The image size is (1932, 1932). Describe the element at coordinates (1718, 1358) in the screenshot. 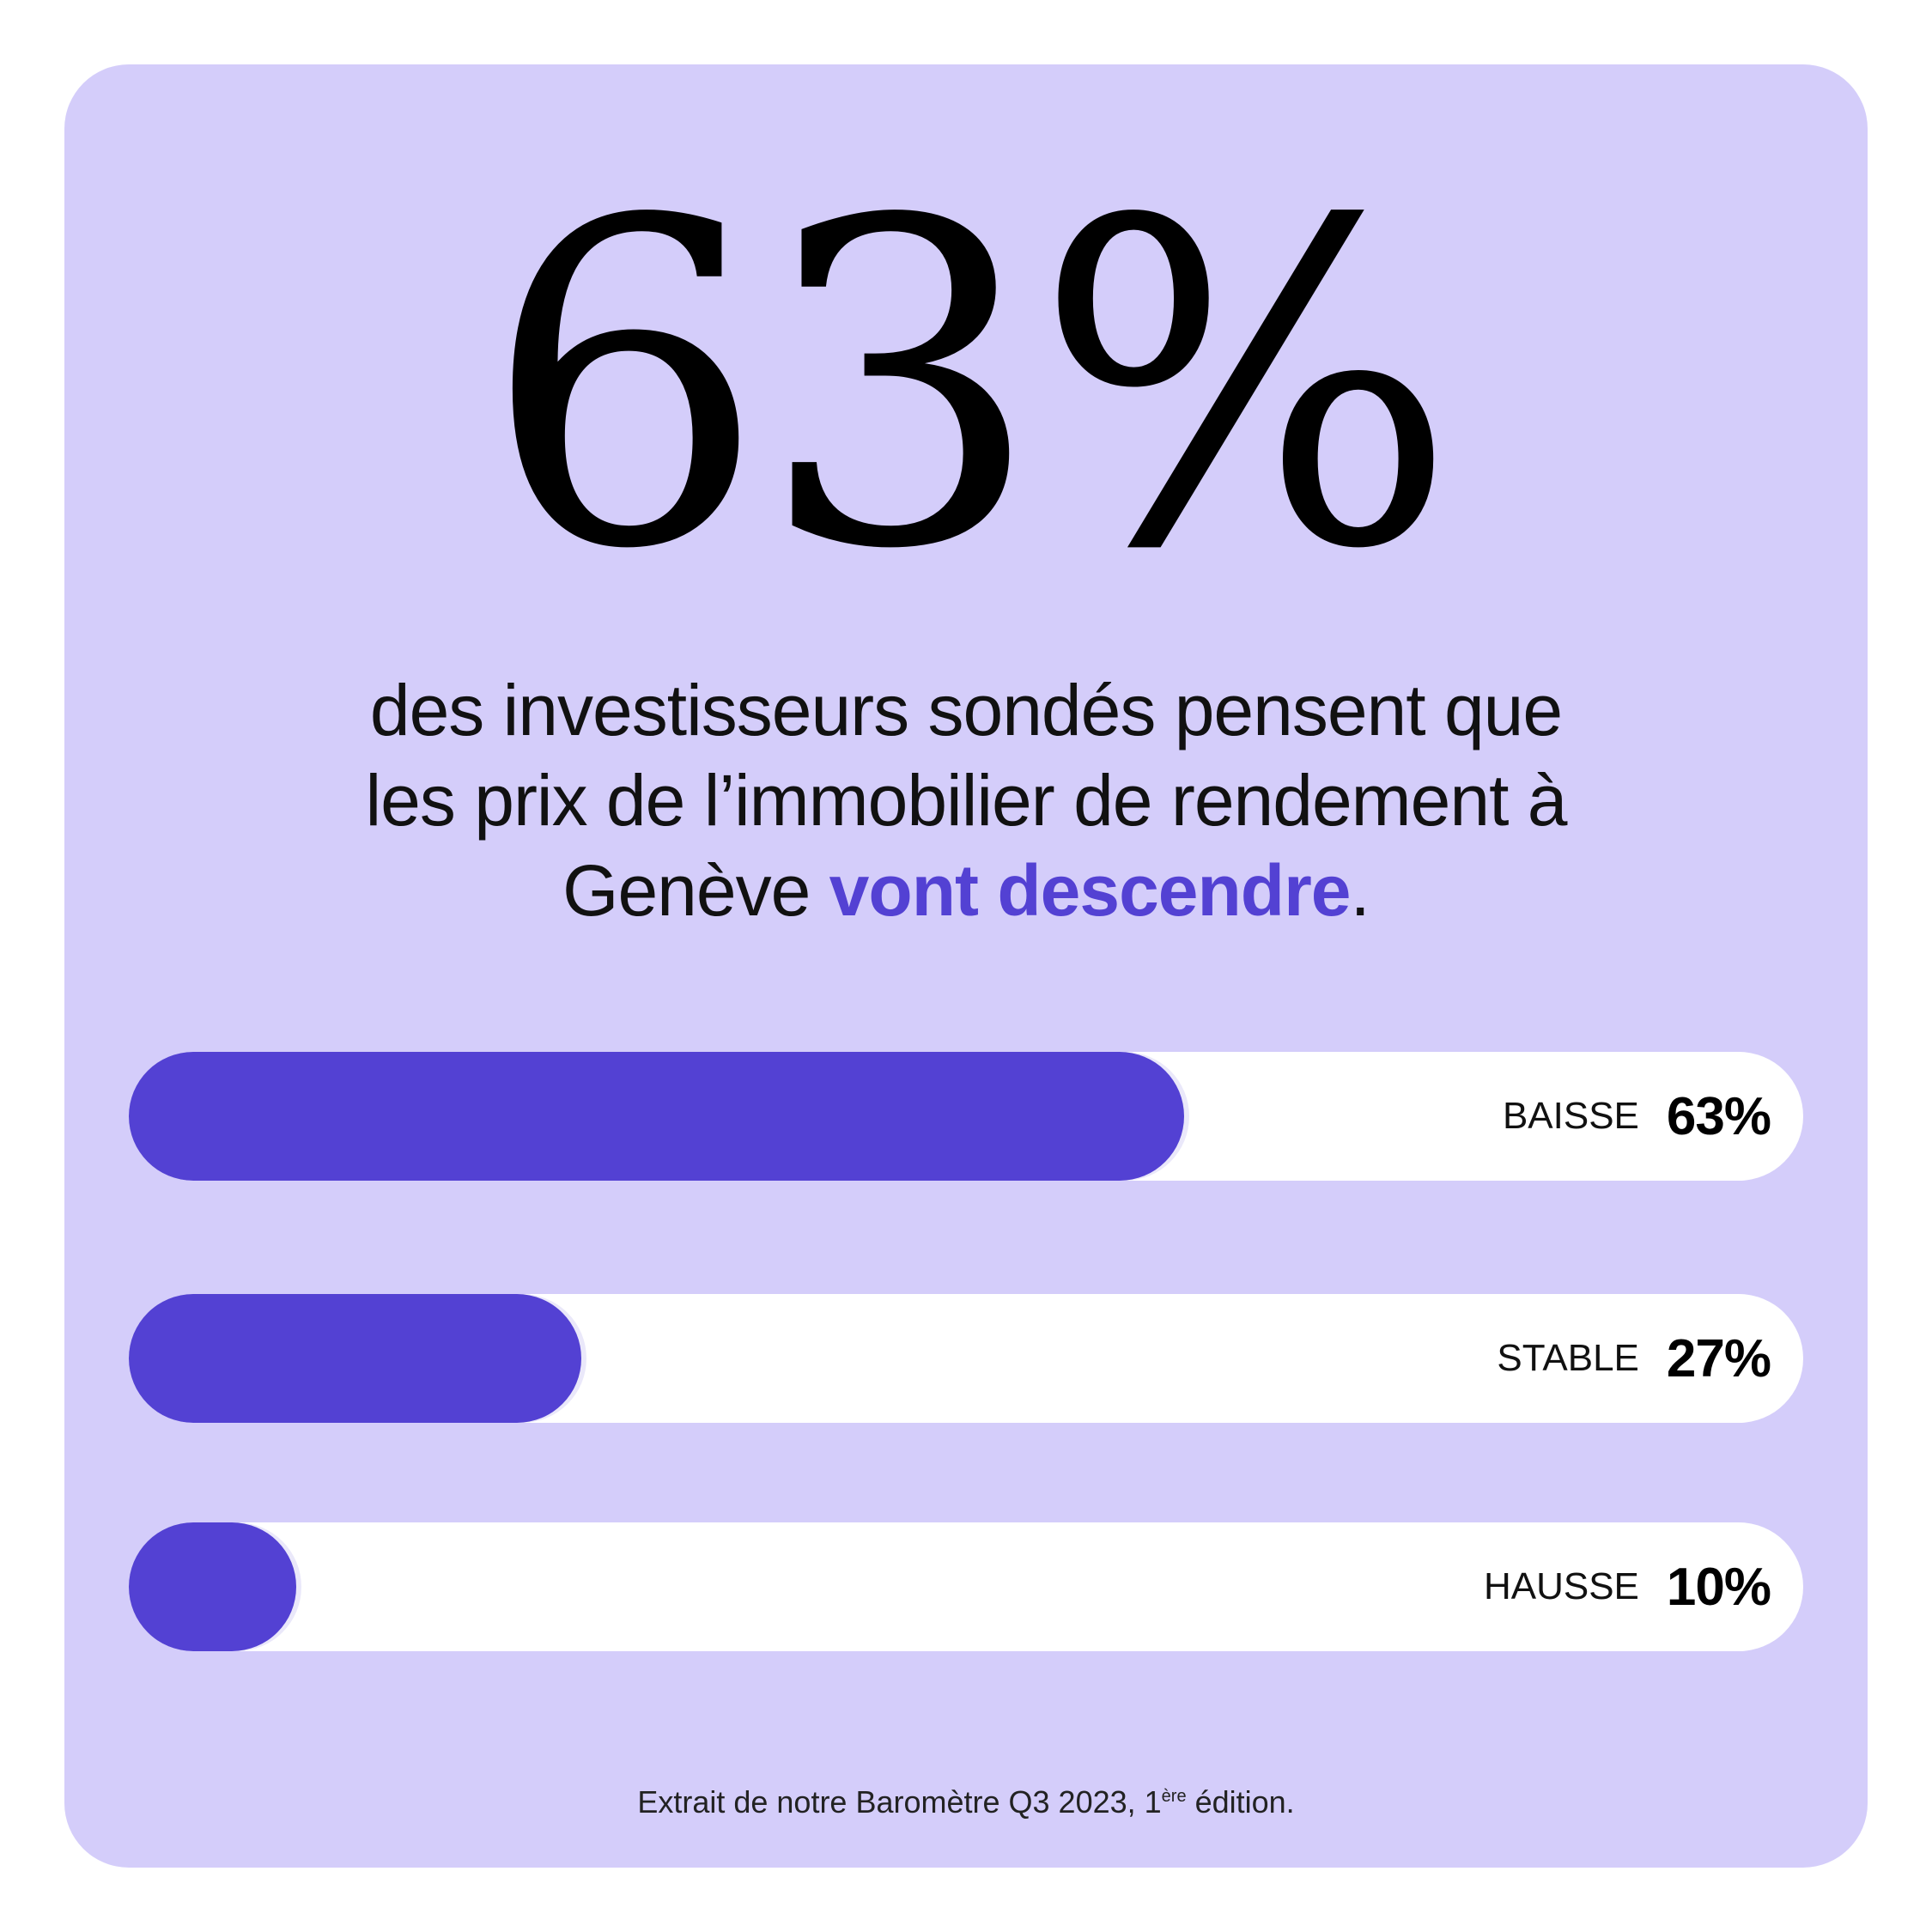

I see `bar-value-stable: 27%` at that location.